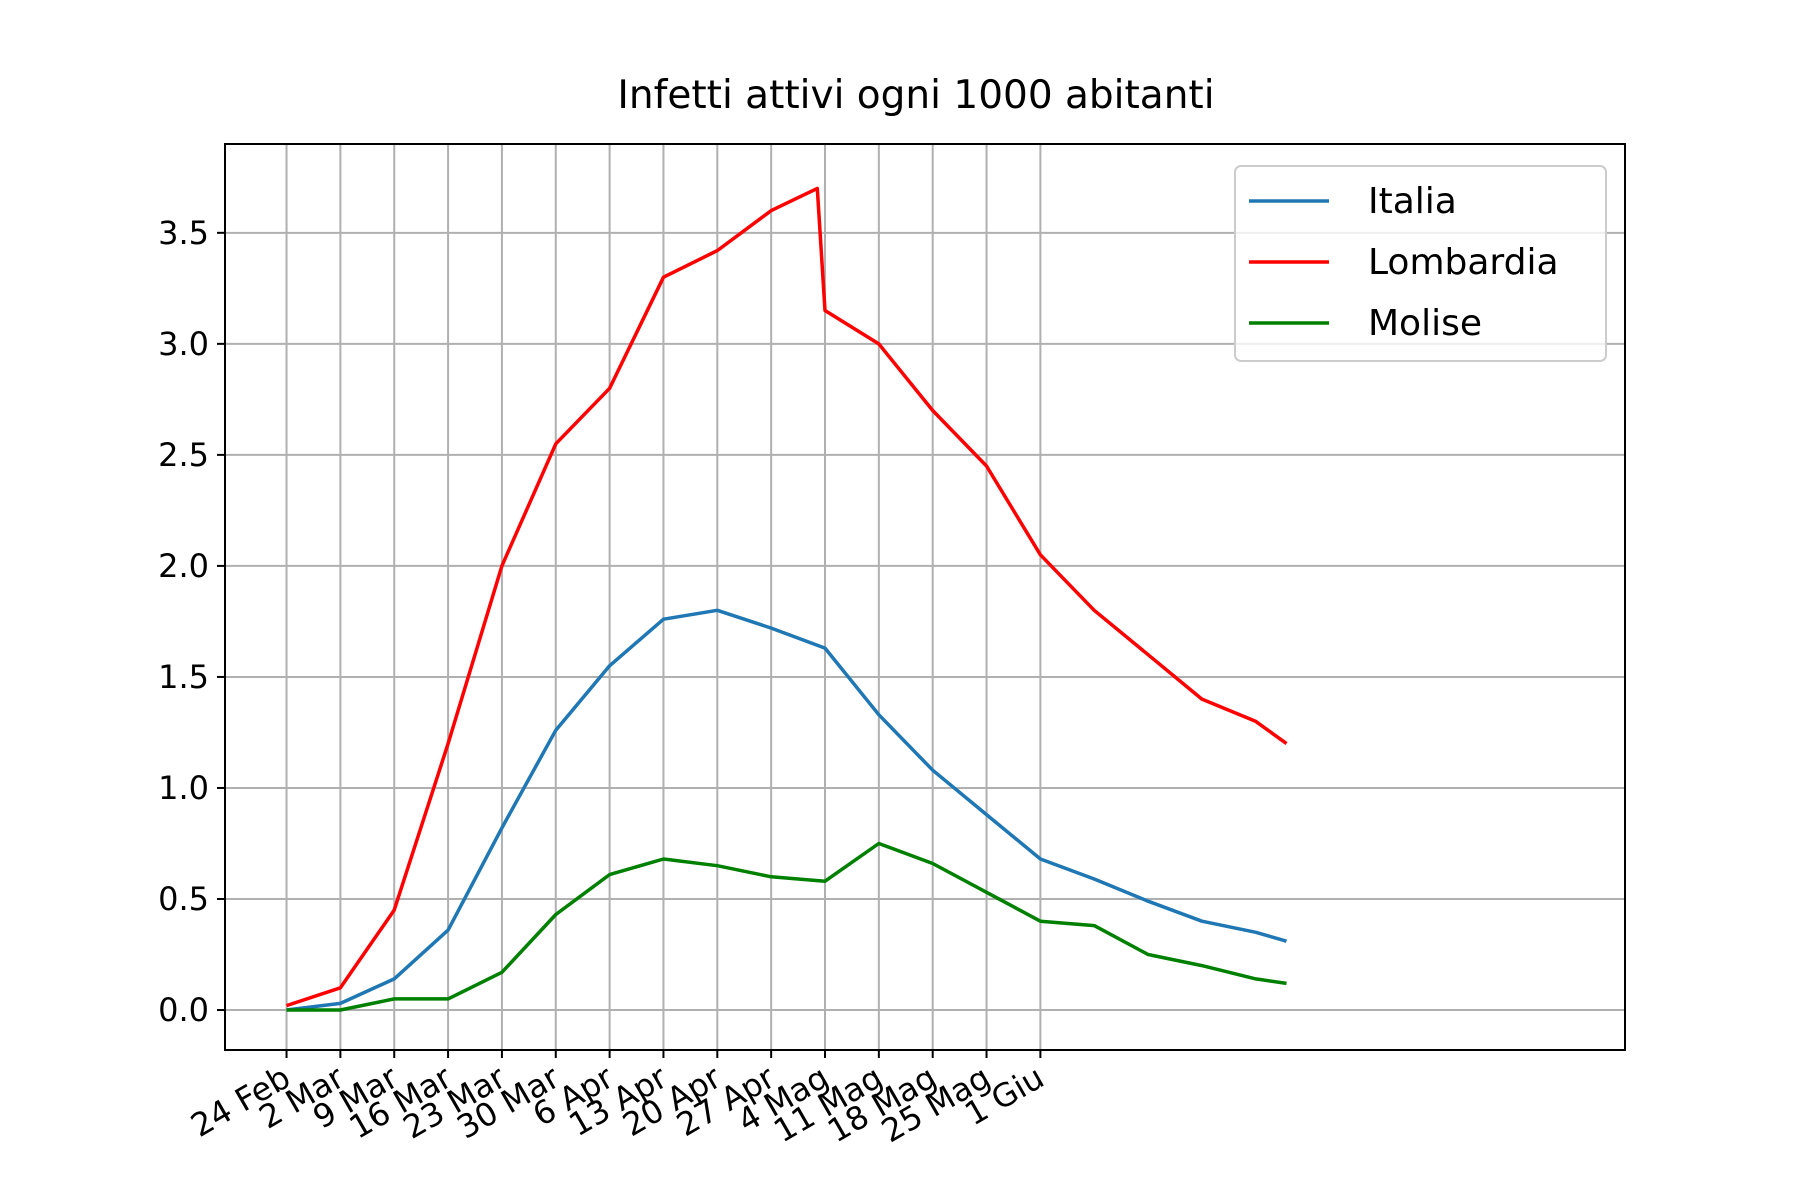 The height and width of the screenshot is (1204, 1800). What do you see at coordinates (183, 566) in the screenshot?
I see `y-tick-label: 2.0` at bounding box center [183, 566].